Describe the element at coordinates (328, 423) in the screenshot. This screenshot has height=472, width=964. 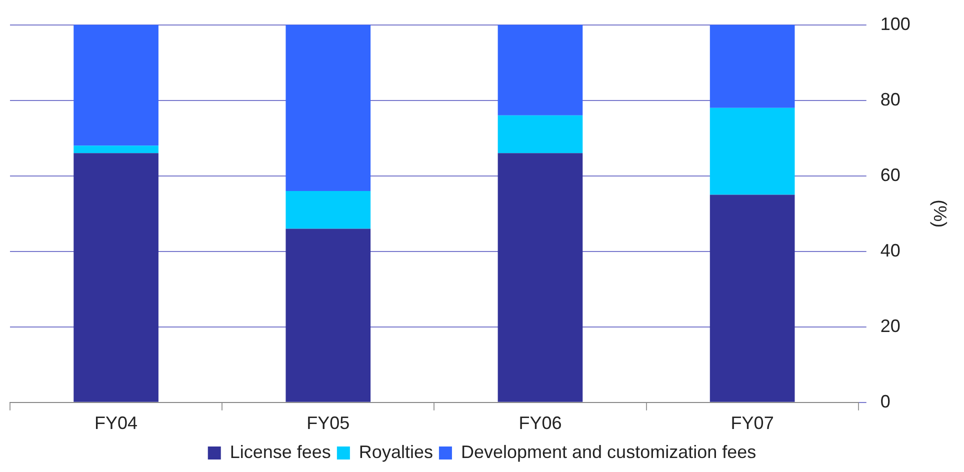
I see `x-tick-label: FY05` at that location.